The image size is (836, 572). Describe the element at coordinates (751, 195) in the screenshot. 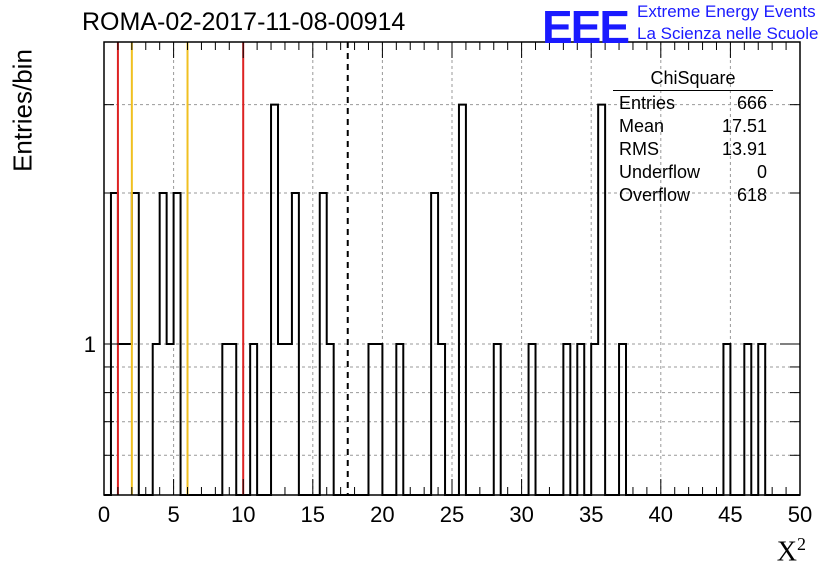

I see `stats-value: 618` at that location.